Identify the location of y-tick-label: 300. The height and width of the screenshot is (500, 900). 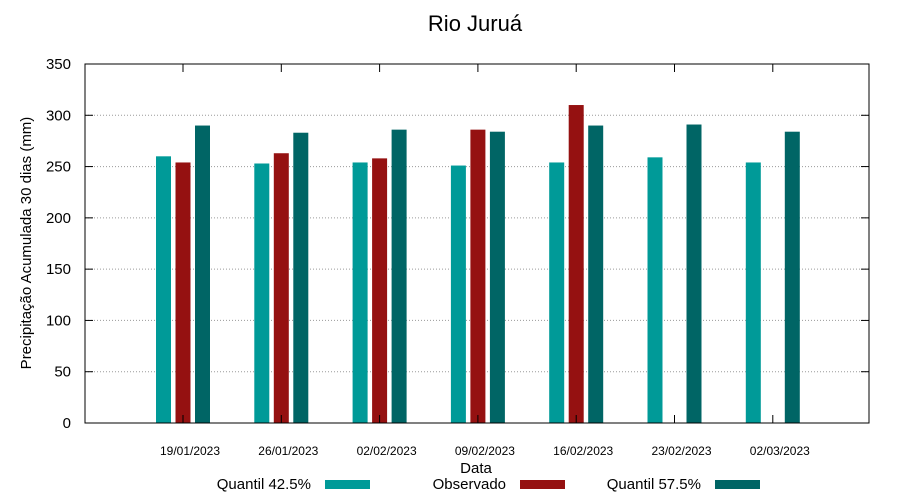
(58, 115).